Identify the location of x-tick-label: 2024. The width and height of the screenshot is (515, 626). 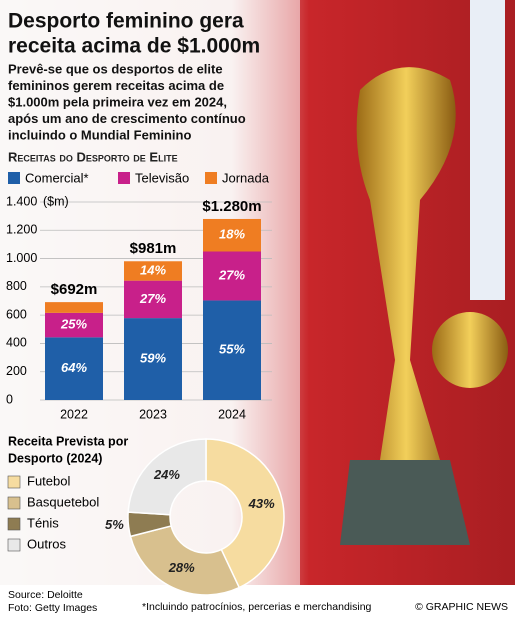
(232, 414).